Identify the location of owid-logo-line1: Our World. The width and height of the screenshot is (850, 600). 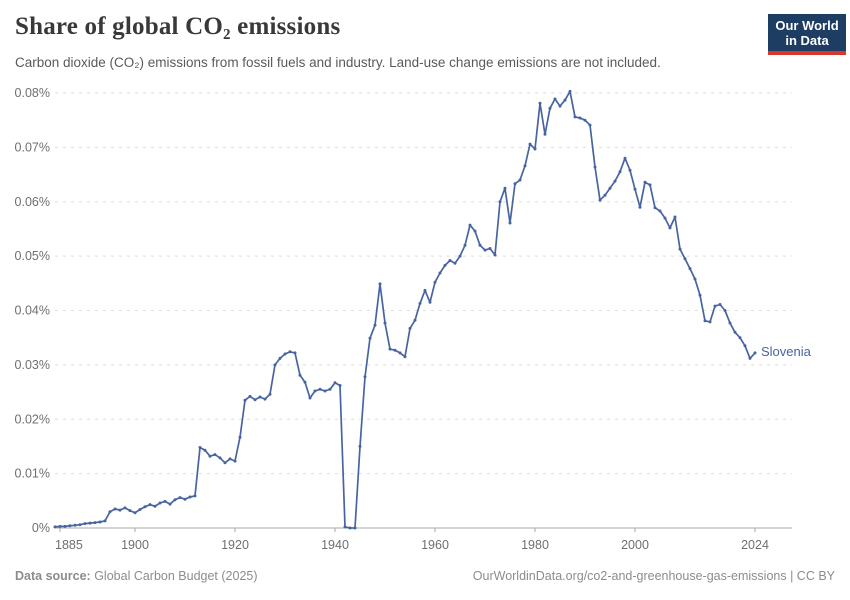
(807, 25).